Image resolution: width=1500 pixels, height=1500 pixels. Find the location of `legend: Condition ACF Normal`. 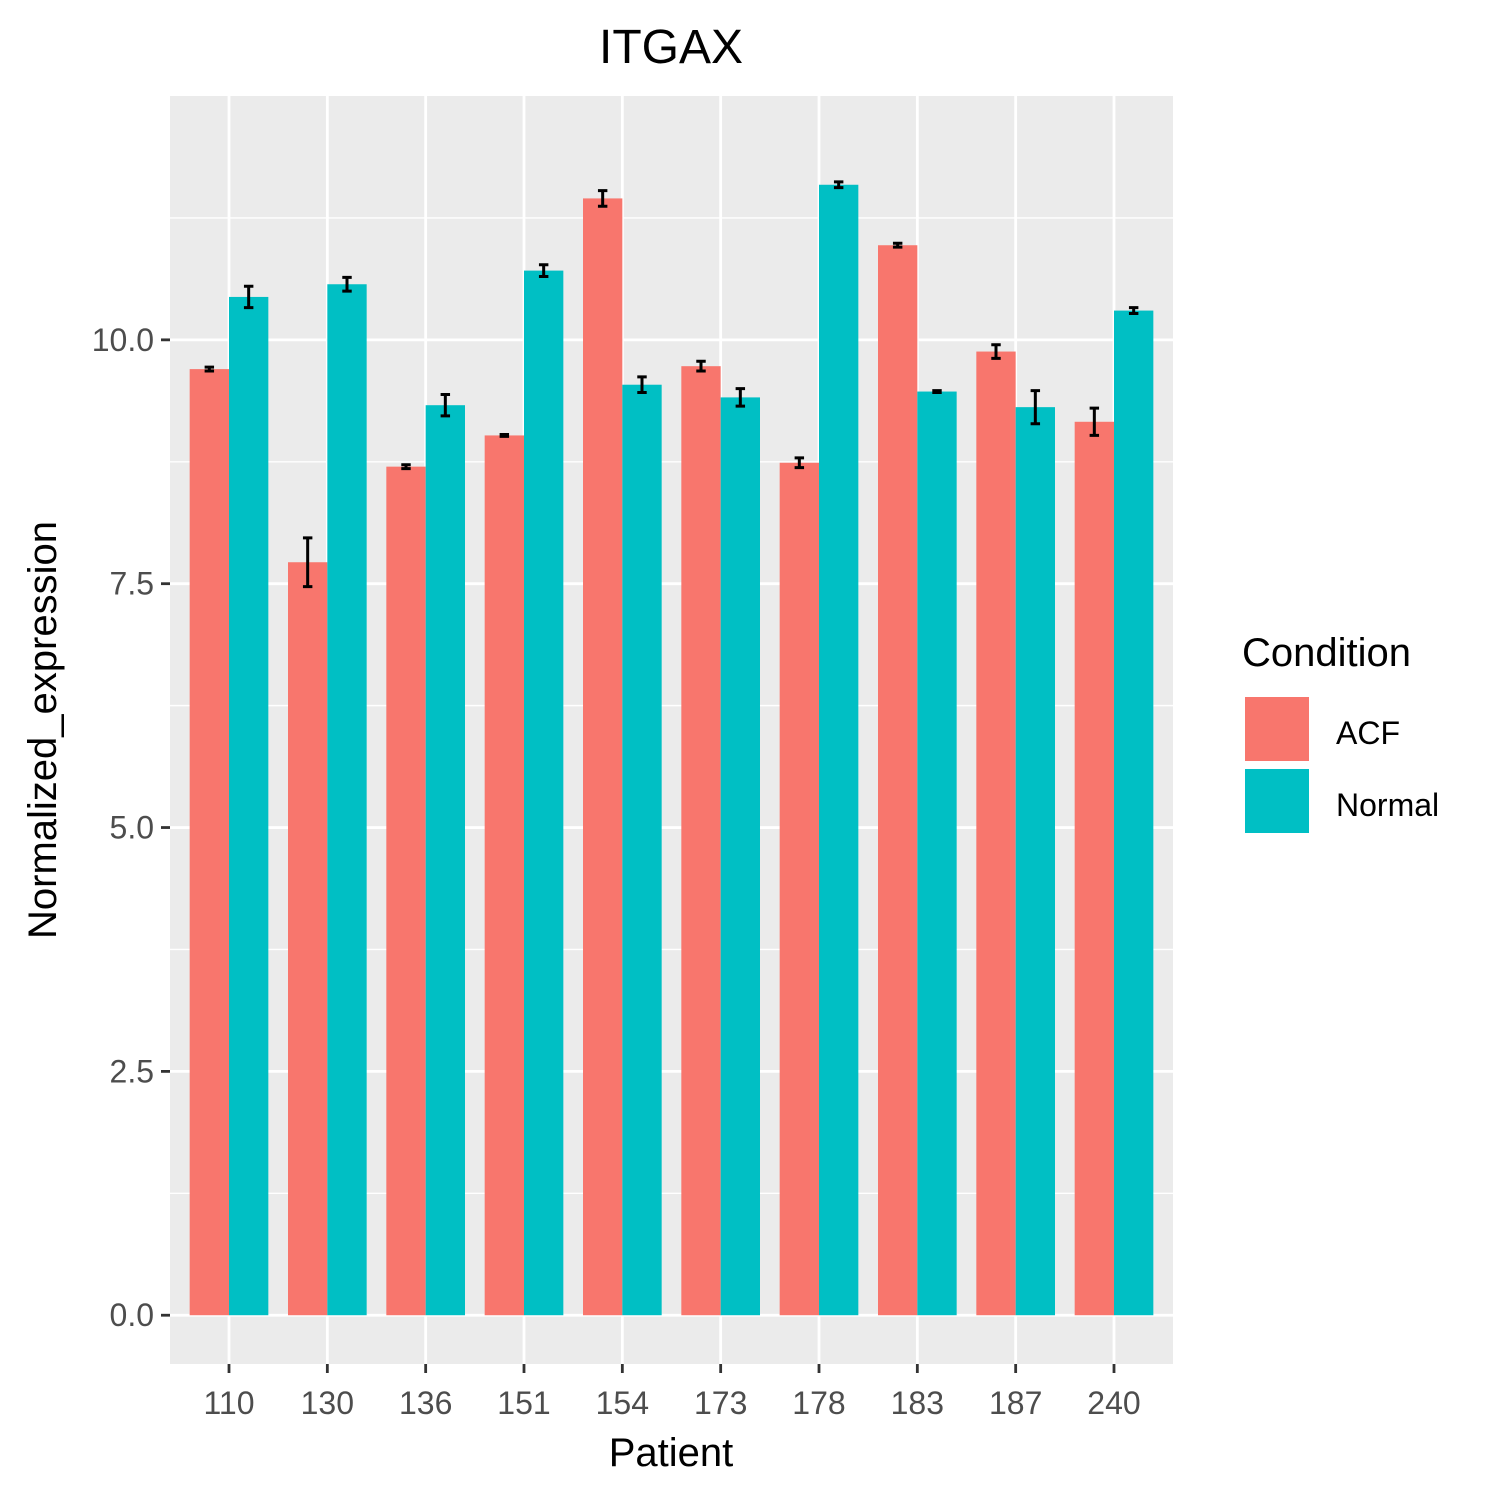

legend: Condition ACF Normal is located at coordinates (1340, 733).